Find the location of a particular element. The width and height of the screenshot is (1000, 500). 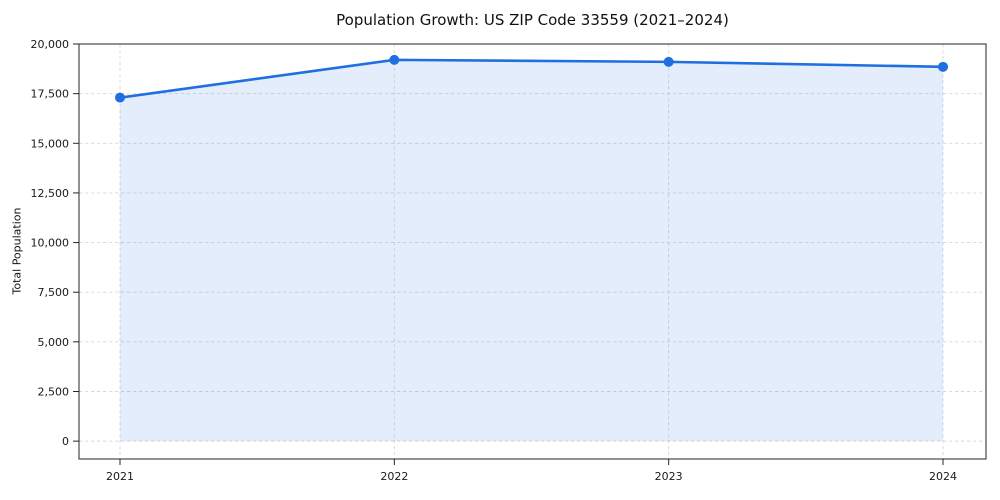

x-tick-label: 2022 is located at coordinates (394, 476).